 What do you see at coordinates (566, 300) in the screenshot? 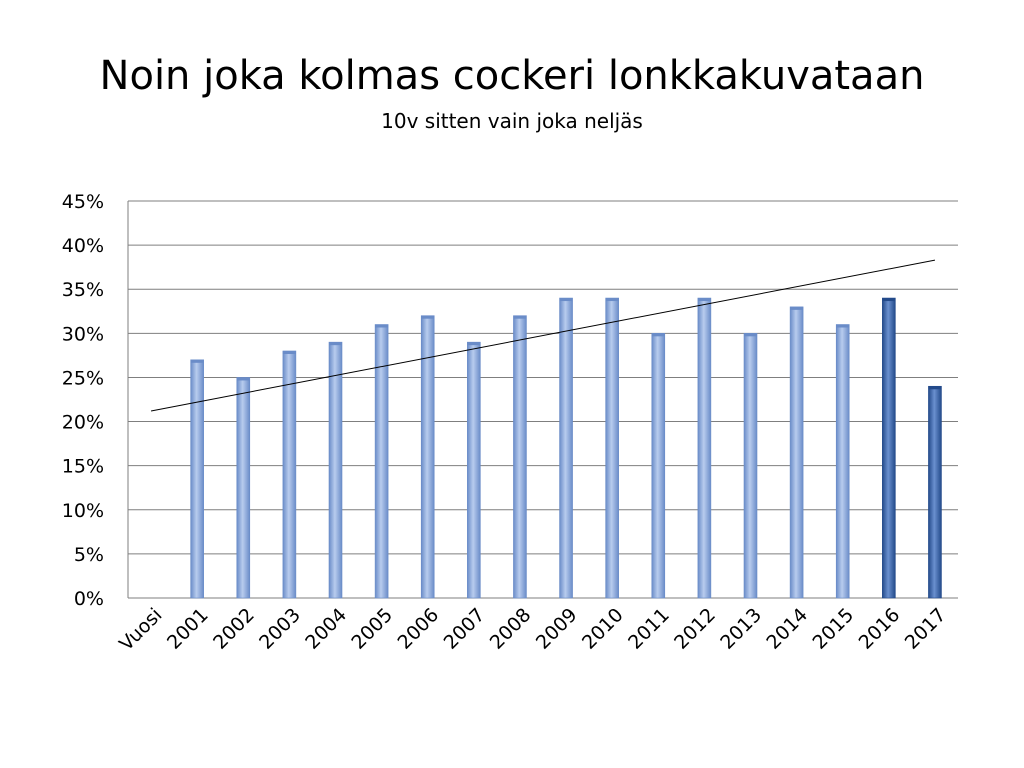
I see `bar-top-2009` at bounding box center [566, 300].